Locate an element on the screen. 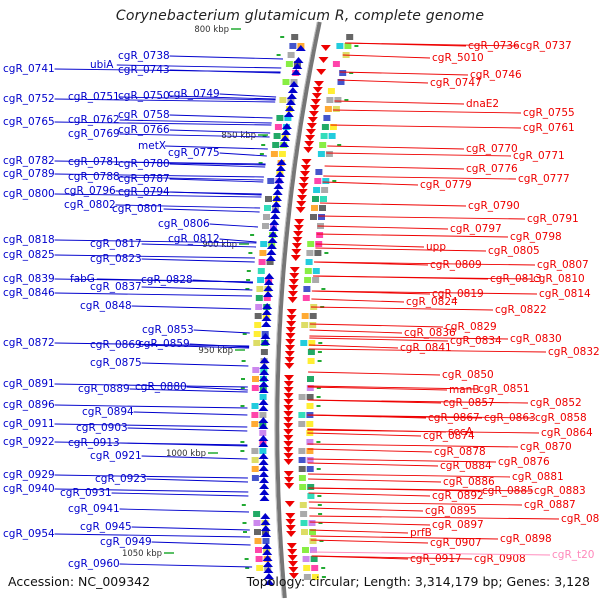 The width and height of the screenshot is (600, 600). gene-label: cgR_0878 is located at coordinates (460, 452).